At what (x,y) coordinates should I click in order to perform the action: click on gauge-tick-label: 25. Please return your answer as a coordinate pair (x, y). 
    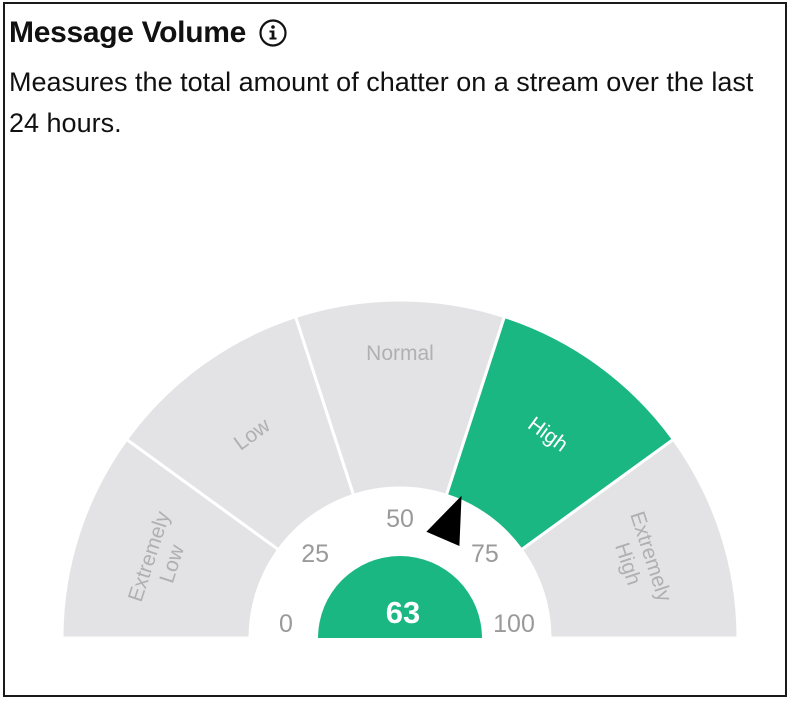
    Looking at the image, I should click on (315, 554).